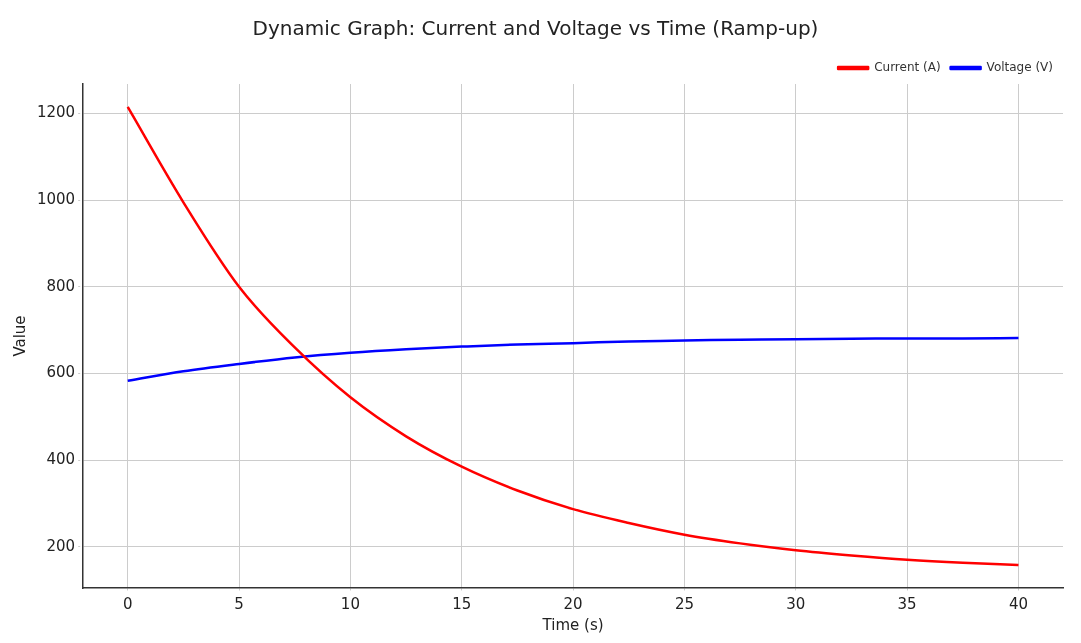  What do you see at coordinates (56, 112) in the screenshot?
I see `y-tick-label: 1200` at bounding box center [56, 112].